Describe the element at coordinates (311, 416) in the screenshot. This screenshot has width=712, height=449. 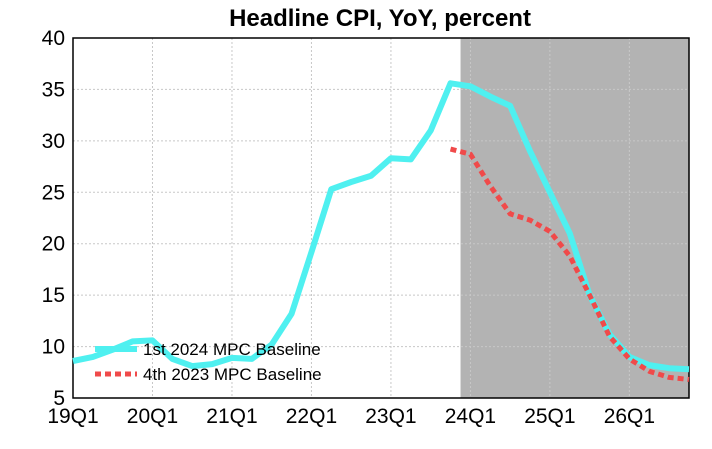
I see `x-tick-label: 22Q1` at that location.